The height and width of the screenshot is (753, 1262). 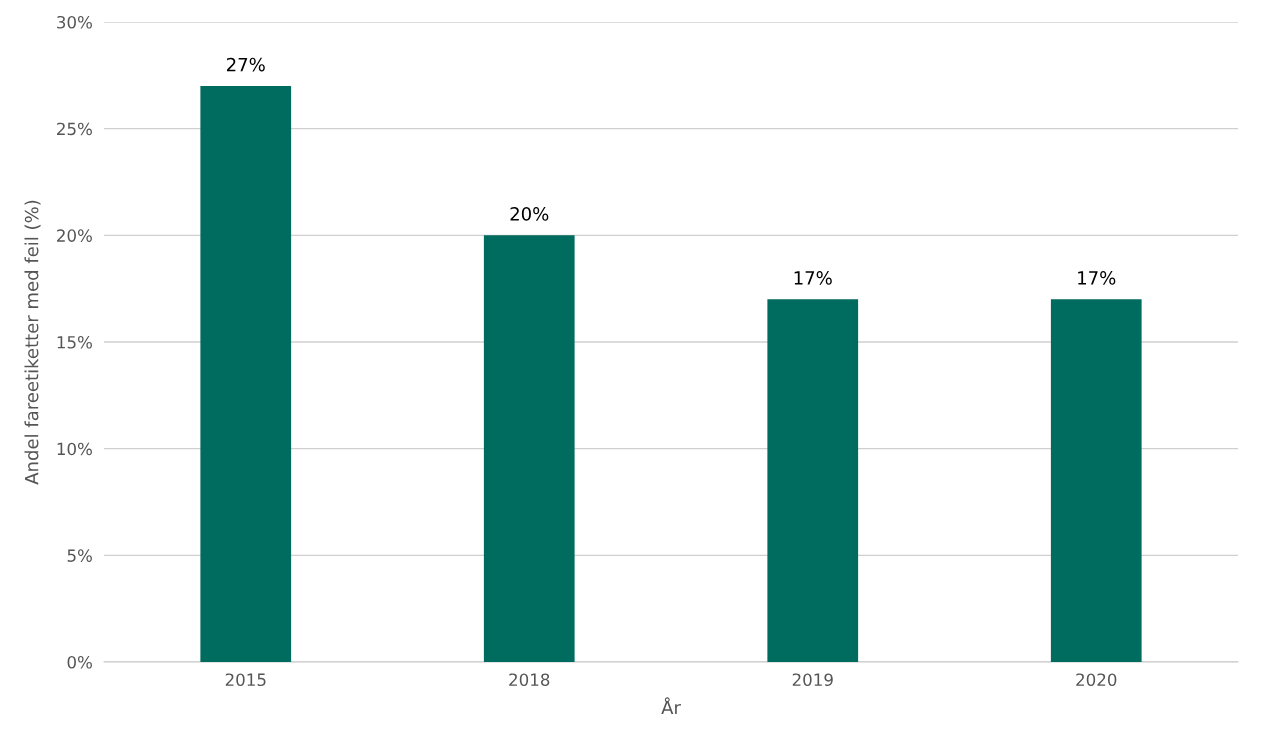 I want to click on x-tick-label: 2020, so click(x=1096, y=680).